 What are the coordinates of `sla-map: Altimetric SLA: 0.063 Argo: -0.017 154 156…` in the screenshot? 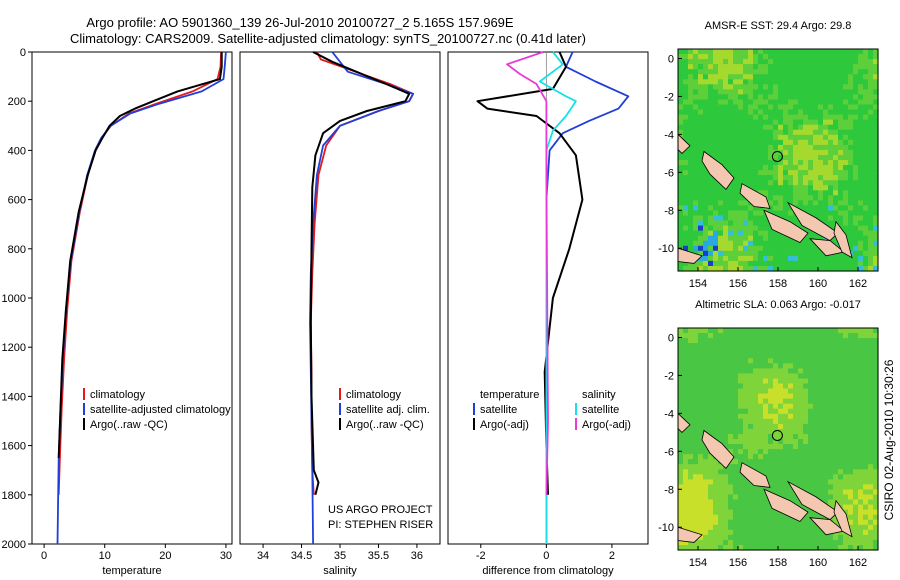 It's located at (768, 434).